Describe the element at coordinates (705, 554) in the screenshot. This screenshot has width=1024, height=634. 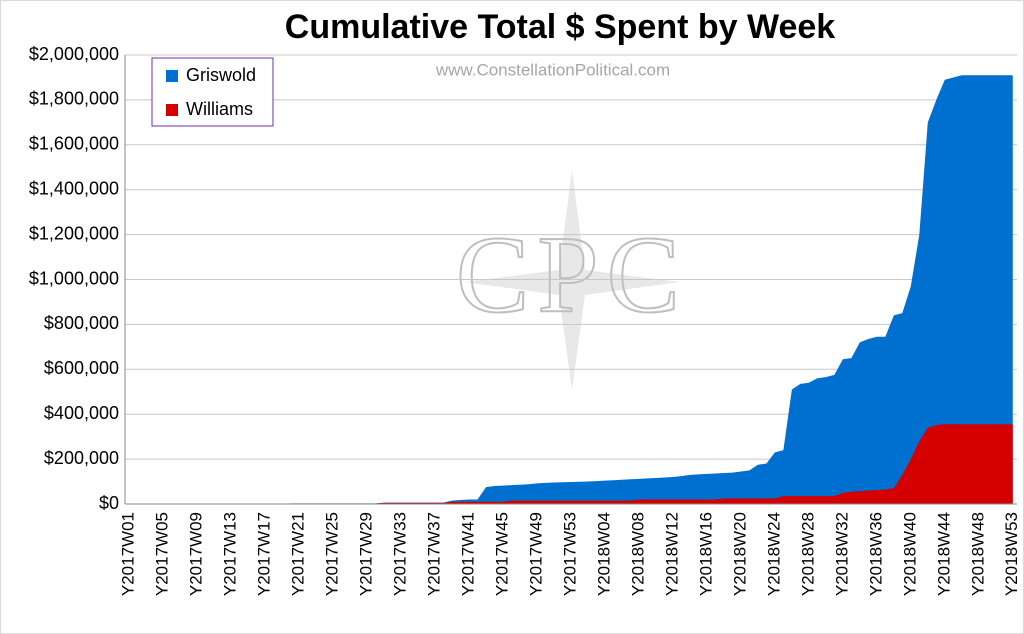
I see `x-tick-label: Y2018W16` at that location.